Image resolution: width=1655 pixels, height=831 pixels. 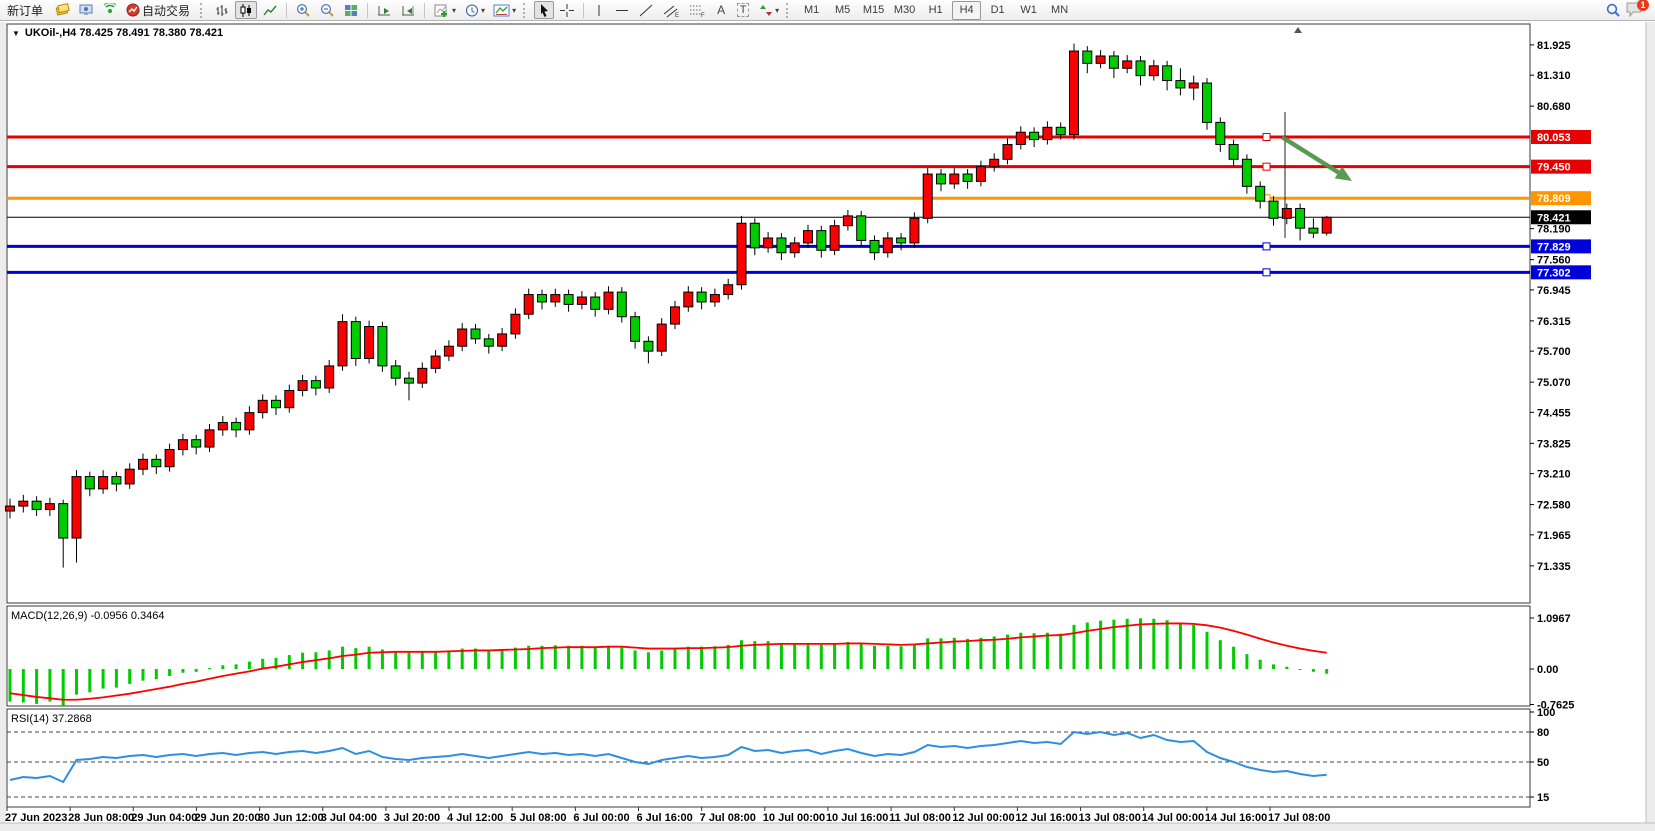 I want to click on timeframe-m30: M30, so click(x=904, y=10).